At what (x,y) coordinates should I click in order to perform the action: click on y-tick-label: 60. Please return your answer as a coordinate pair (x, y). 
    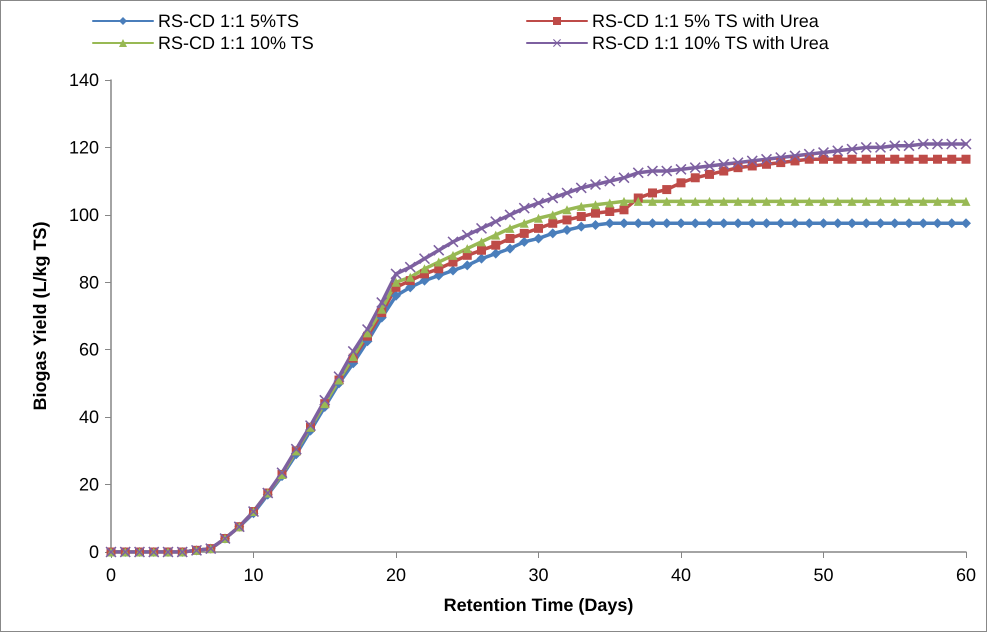
    Looking at the image, I should click on (88, 350).